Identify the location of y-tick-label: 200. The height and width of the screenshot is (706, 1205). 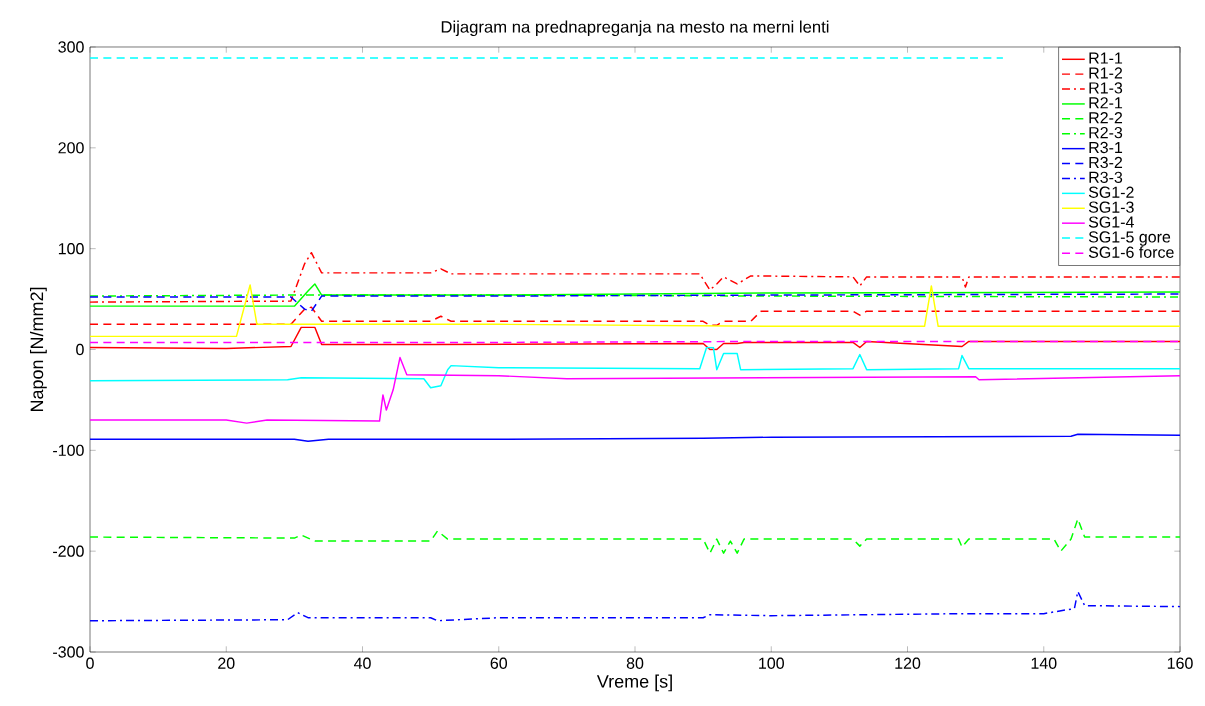
(71, 148).